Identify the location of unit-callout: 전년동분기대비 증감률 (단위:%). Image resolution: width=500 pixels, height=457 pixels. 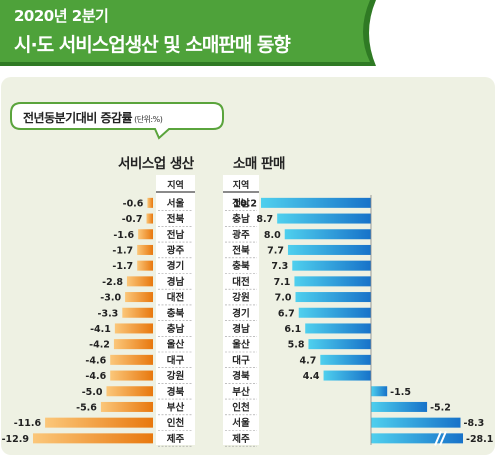
(118, 121).